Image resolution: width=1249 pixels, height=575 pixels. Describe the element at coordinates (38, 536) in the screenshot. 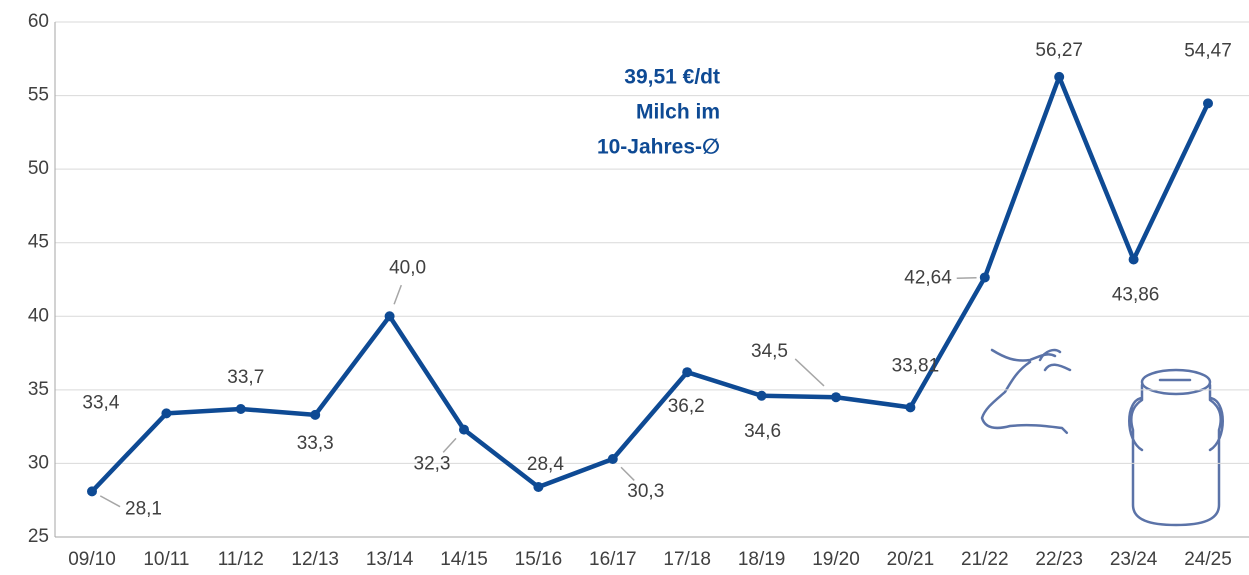

I see `y-tick-label: 25` at that location.